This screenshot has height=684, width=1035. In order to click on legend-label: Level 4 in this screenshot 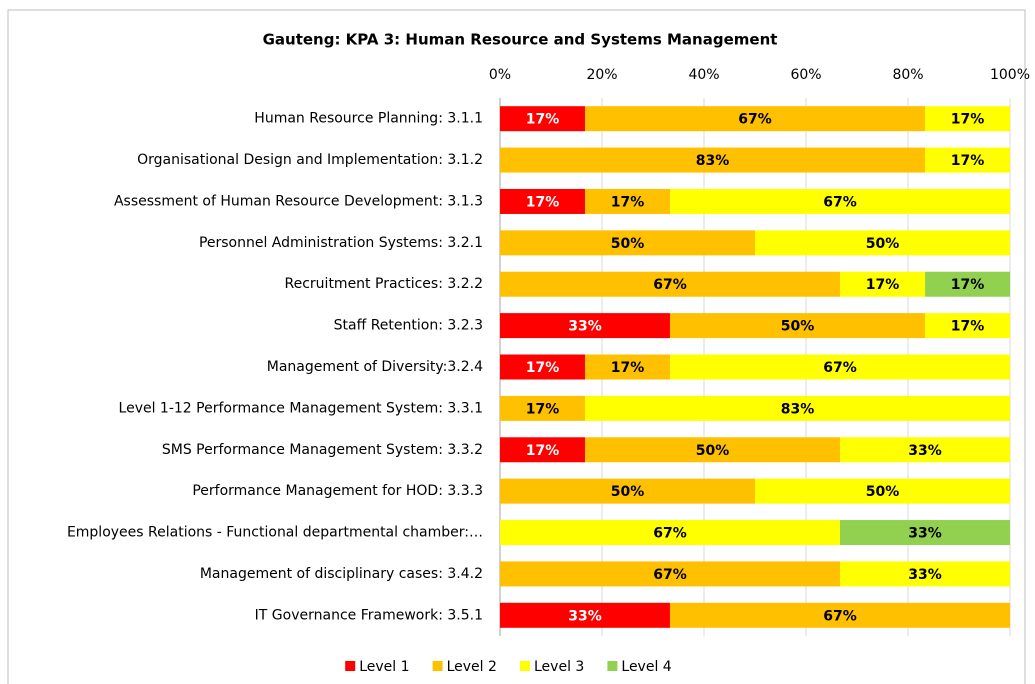, I will do `click(646, 667)`.